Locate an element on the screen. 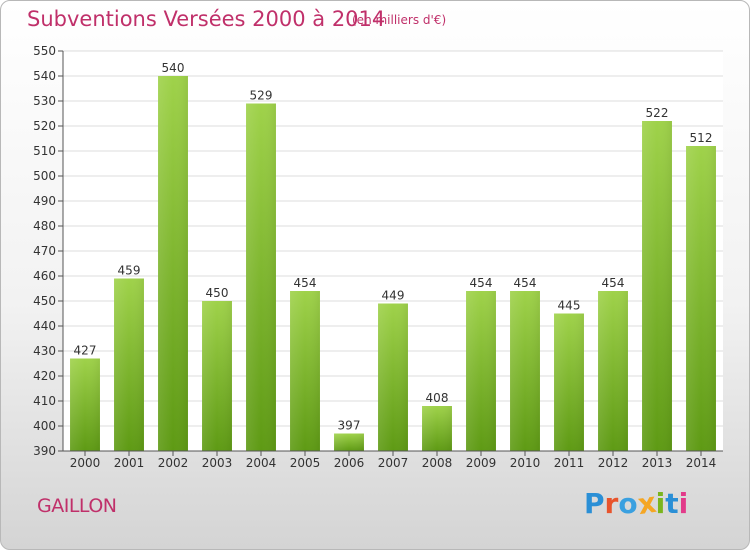 The image size is (750, 550). y-tick-label: 470 is located at coordinates (44, 251).